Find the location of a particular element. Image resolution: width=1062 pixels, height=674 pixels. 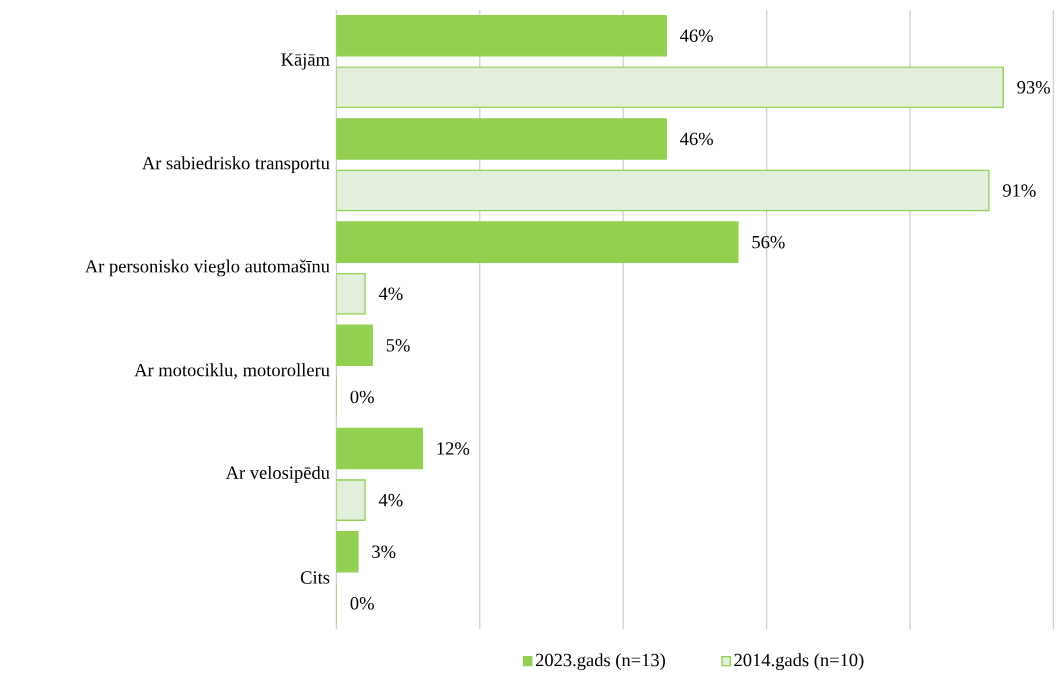

data-label: 56% is located at coordinates (768, 242).